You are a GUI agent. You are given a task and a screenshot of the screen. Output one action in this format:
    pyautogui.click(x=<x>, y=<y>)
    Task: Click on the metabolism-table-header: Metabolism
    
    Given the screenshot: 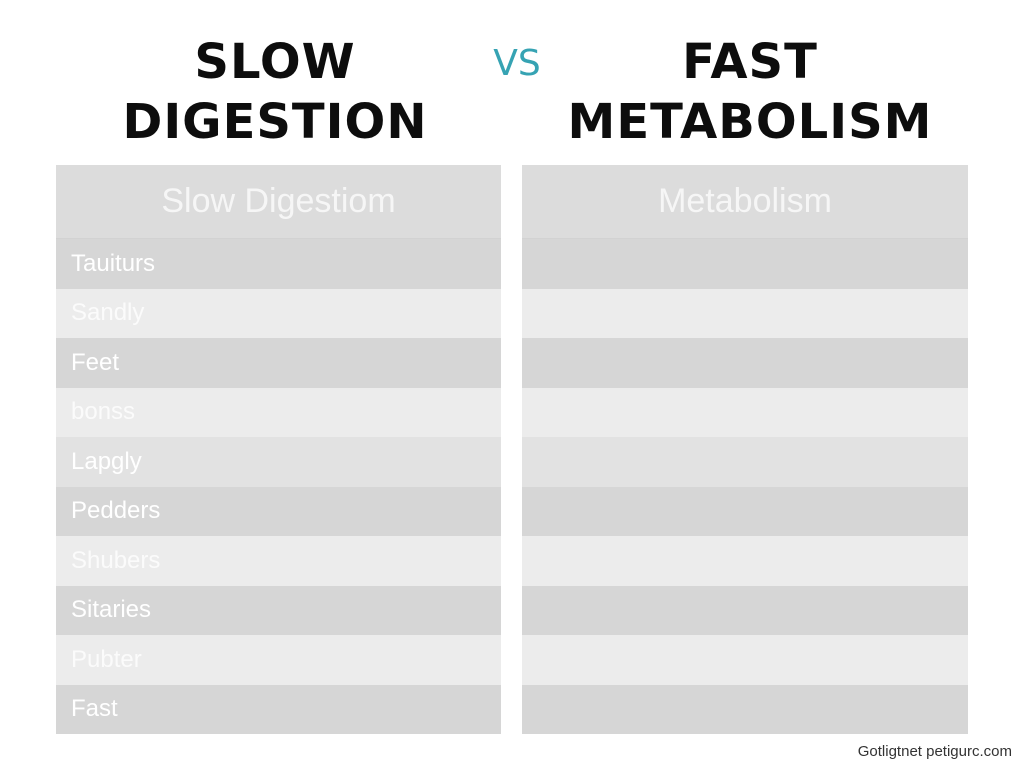 What is the action you would take?
    pyautogui.click(x=745, y=202)
    